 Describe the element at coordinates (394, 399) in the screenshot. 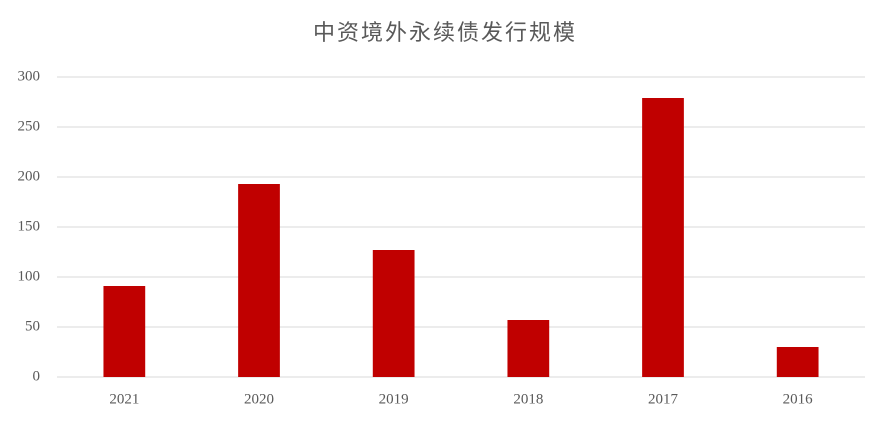

I see `x-tick-label: 2019` at that location.